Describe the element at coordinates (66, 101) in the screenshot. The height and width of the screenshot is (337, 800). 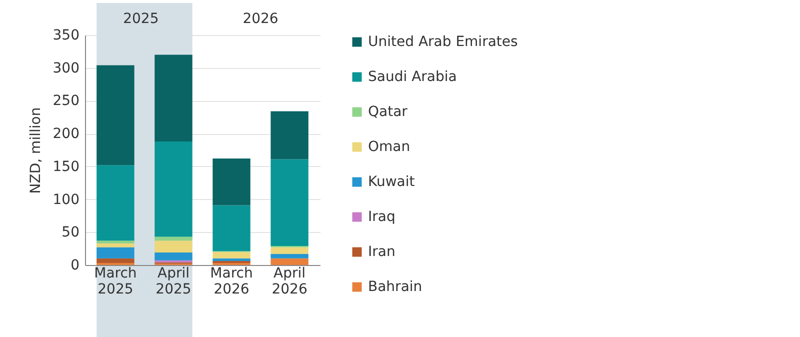
I see `y-tick-label: 250` at that location.